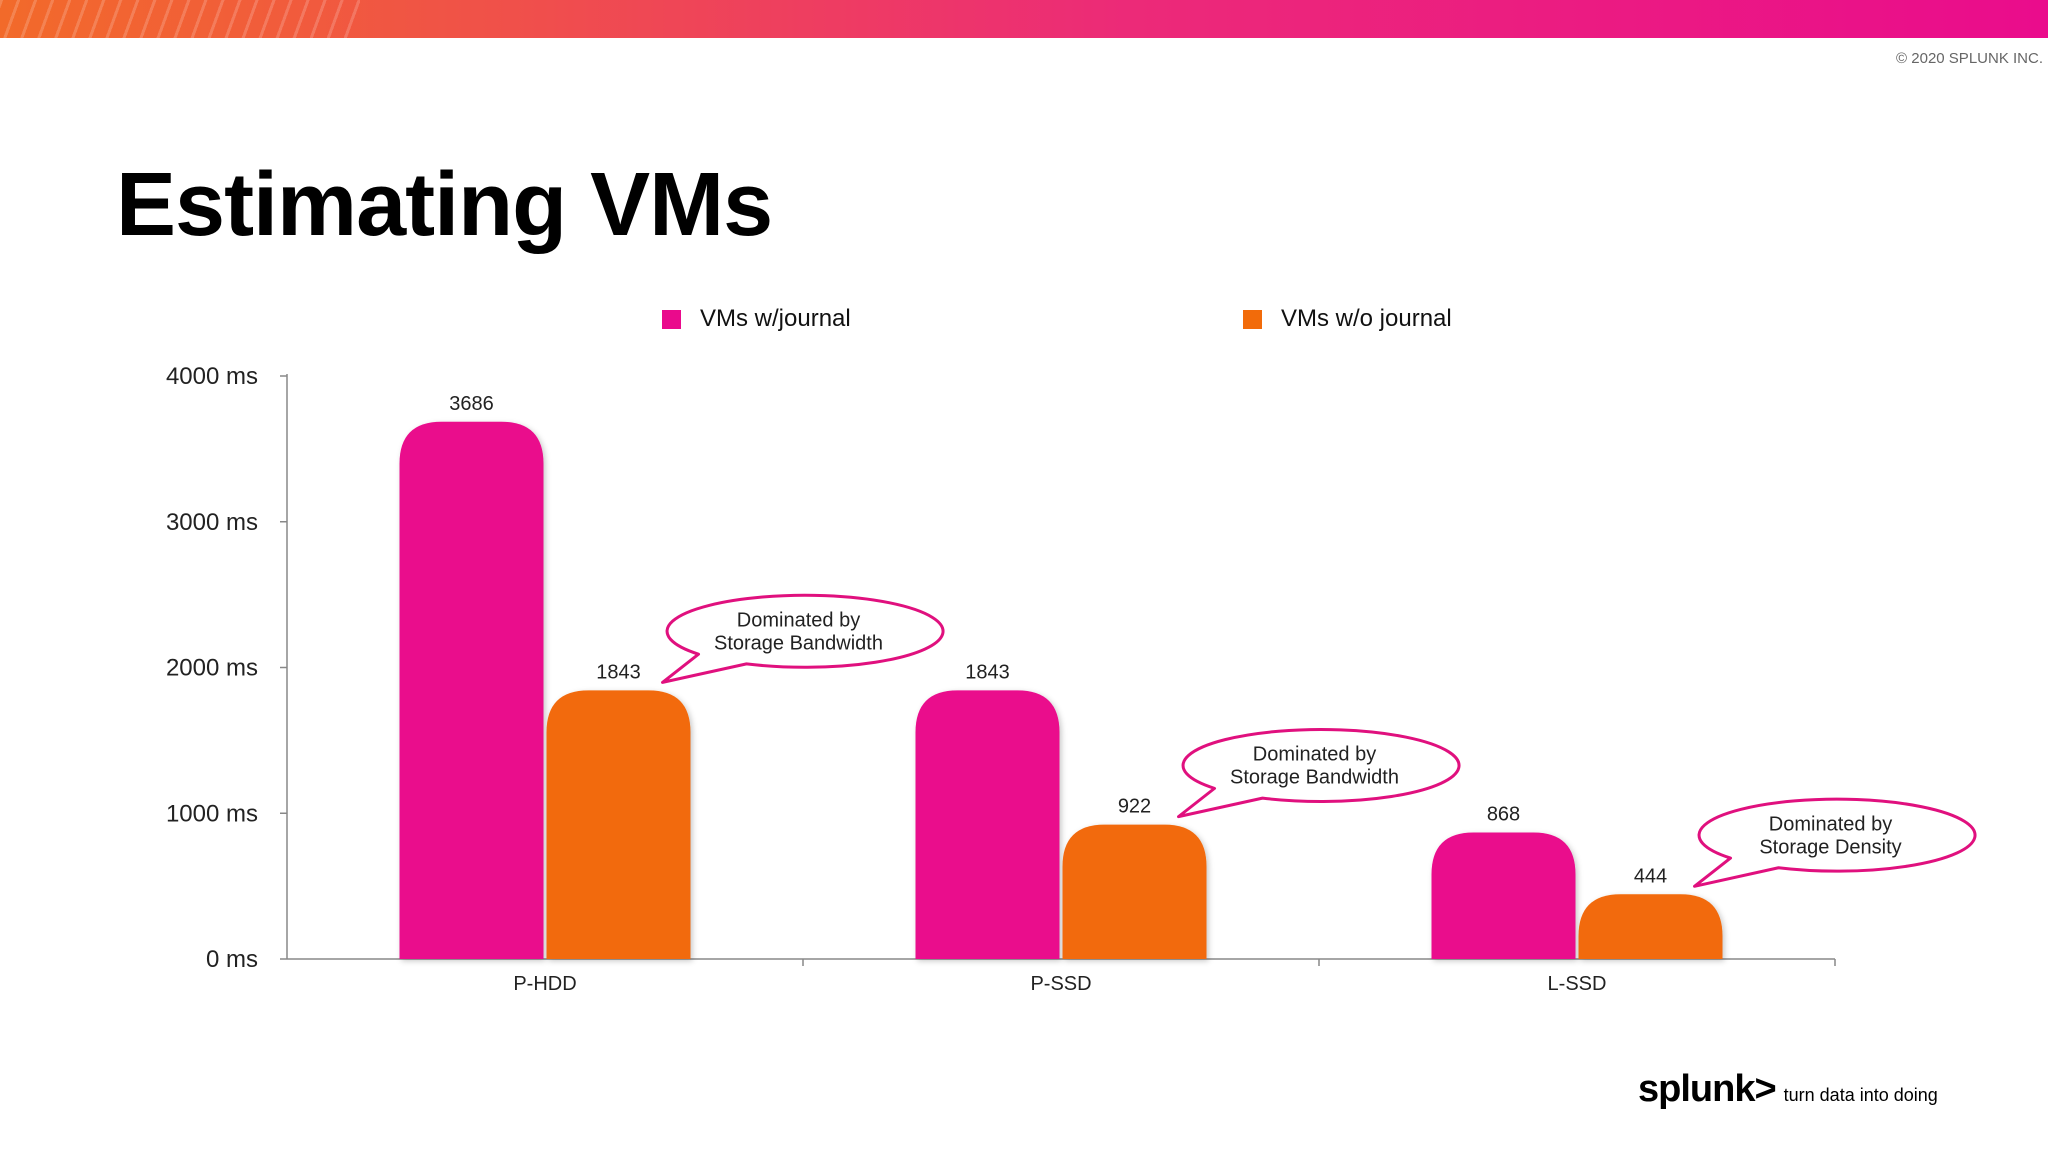 The width and height of the screenshot is (2048, 1152). Describe the element at coordinates (212, 522) in the screenshot. I see `y-tick-label: 3000 ms` at that location.